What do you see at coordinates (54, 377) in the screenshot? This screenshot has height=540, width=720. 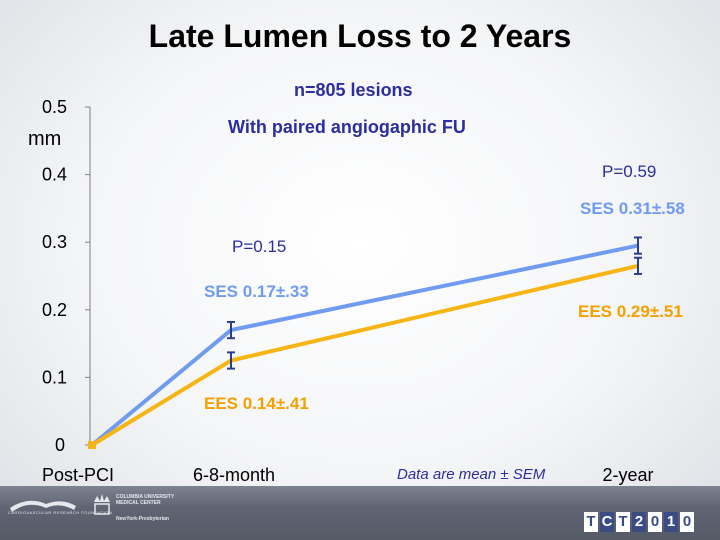 I see `y-tick-label: 0.1` at bounding box center [54, 377].